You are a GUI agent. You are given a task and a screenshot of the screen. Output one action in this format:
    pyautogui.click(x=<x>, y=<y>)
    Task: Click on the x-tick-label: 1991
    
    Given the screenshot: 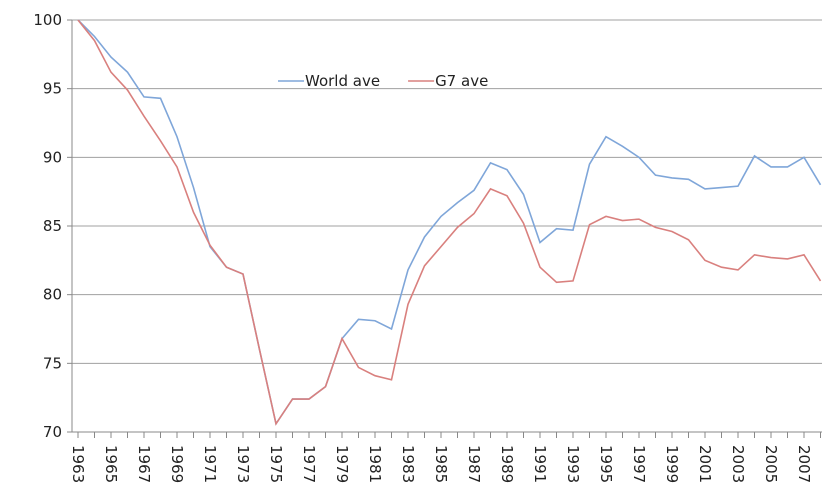 What is the action you would take?
    pyautogui.click(x=540, y=464)
    